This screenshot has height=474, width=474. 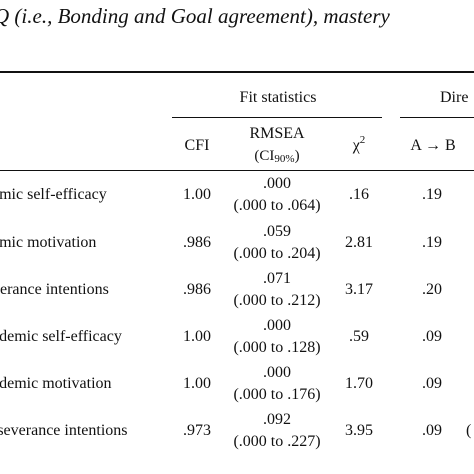 I want to click on rmsea-value: .059, so click(x=277, y=231).